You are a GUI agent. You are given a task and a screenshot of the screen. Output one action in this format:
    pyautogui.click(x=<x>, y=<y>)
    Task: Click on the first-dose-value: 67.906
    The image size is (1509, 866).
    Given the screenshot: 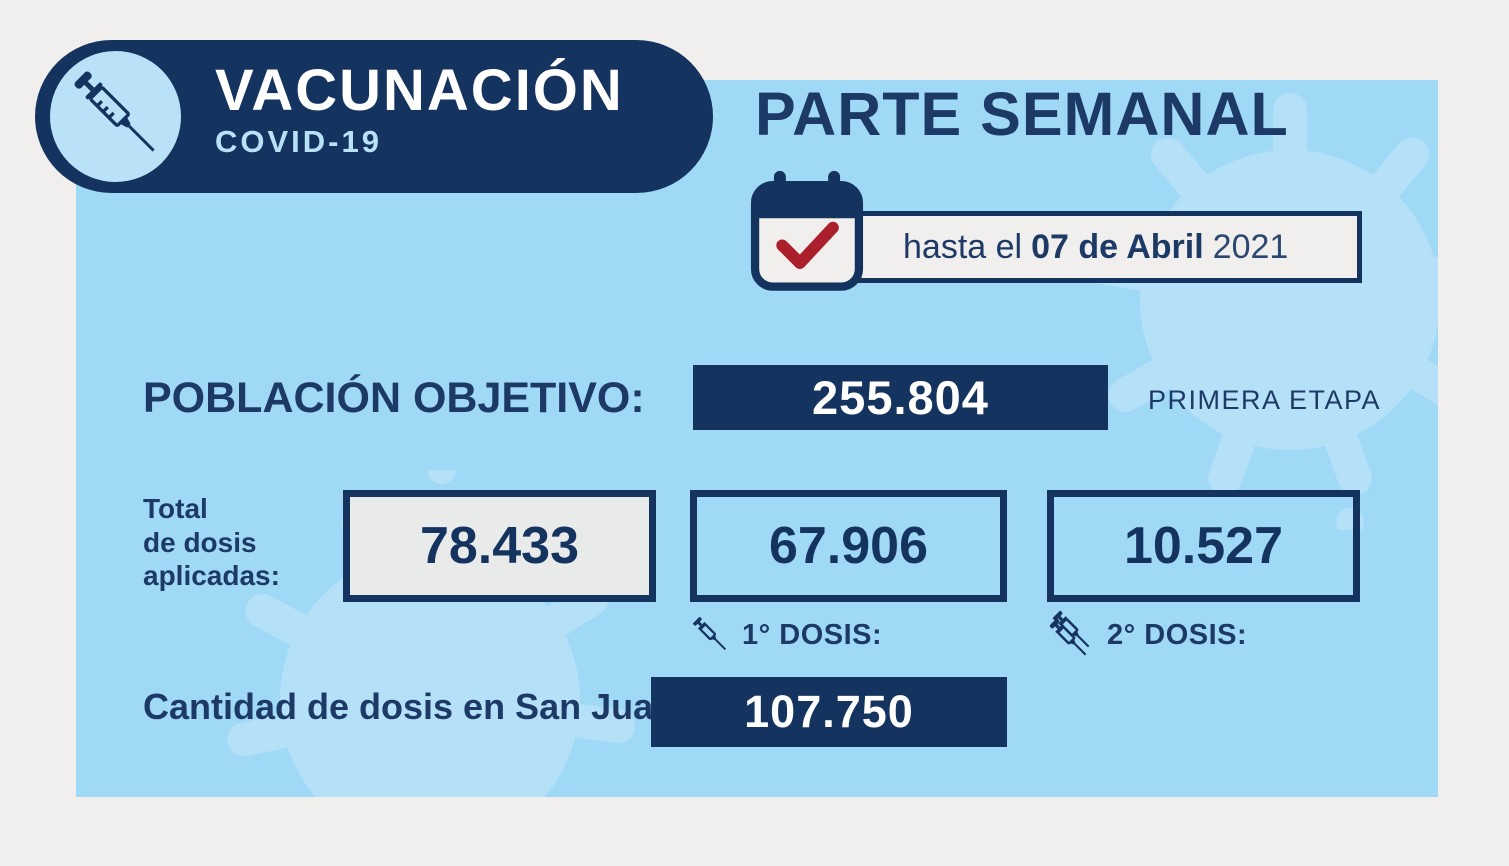 What is the action you would take?
    pyautogui.click(x=848, y=546)
    